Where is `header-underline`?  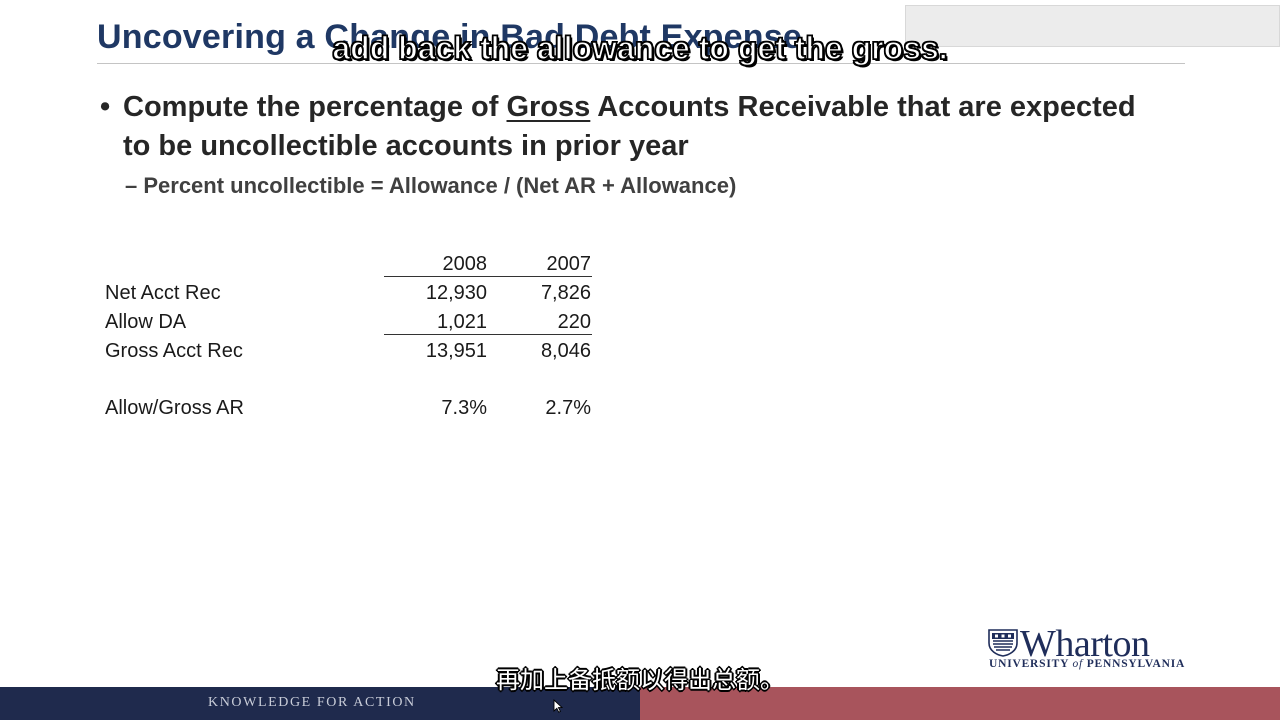 header-underline is located at coordinates (488, 276).